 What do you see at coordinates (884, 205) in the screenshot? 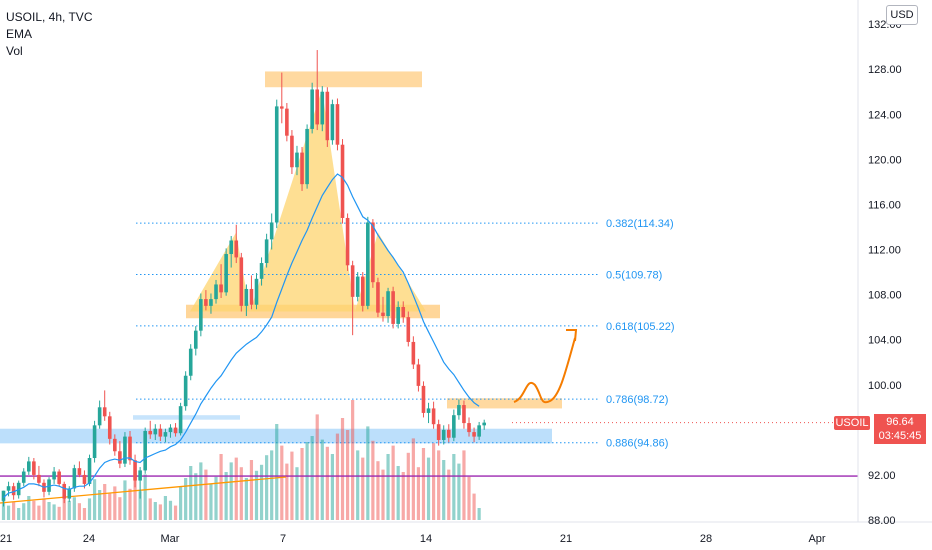
I see `y-tick-label: 116.00` at bounding box center [884, 205].